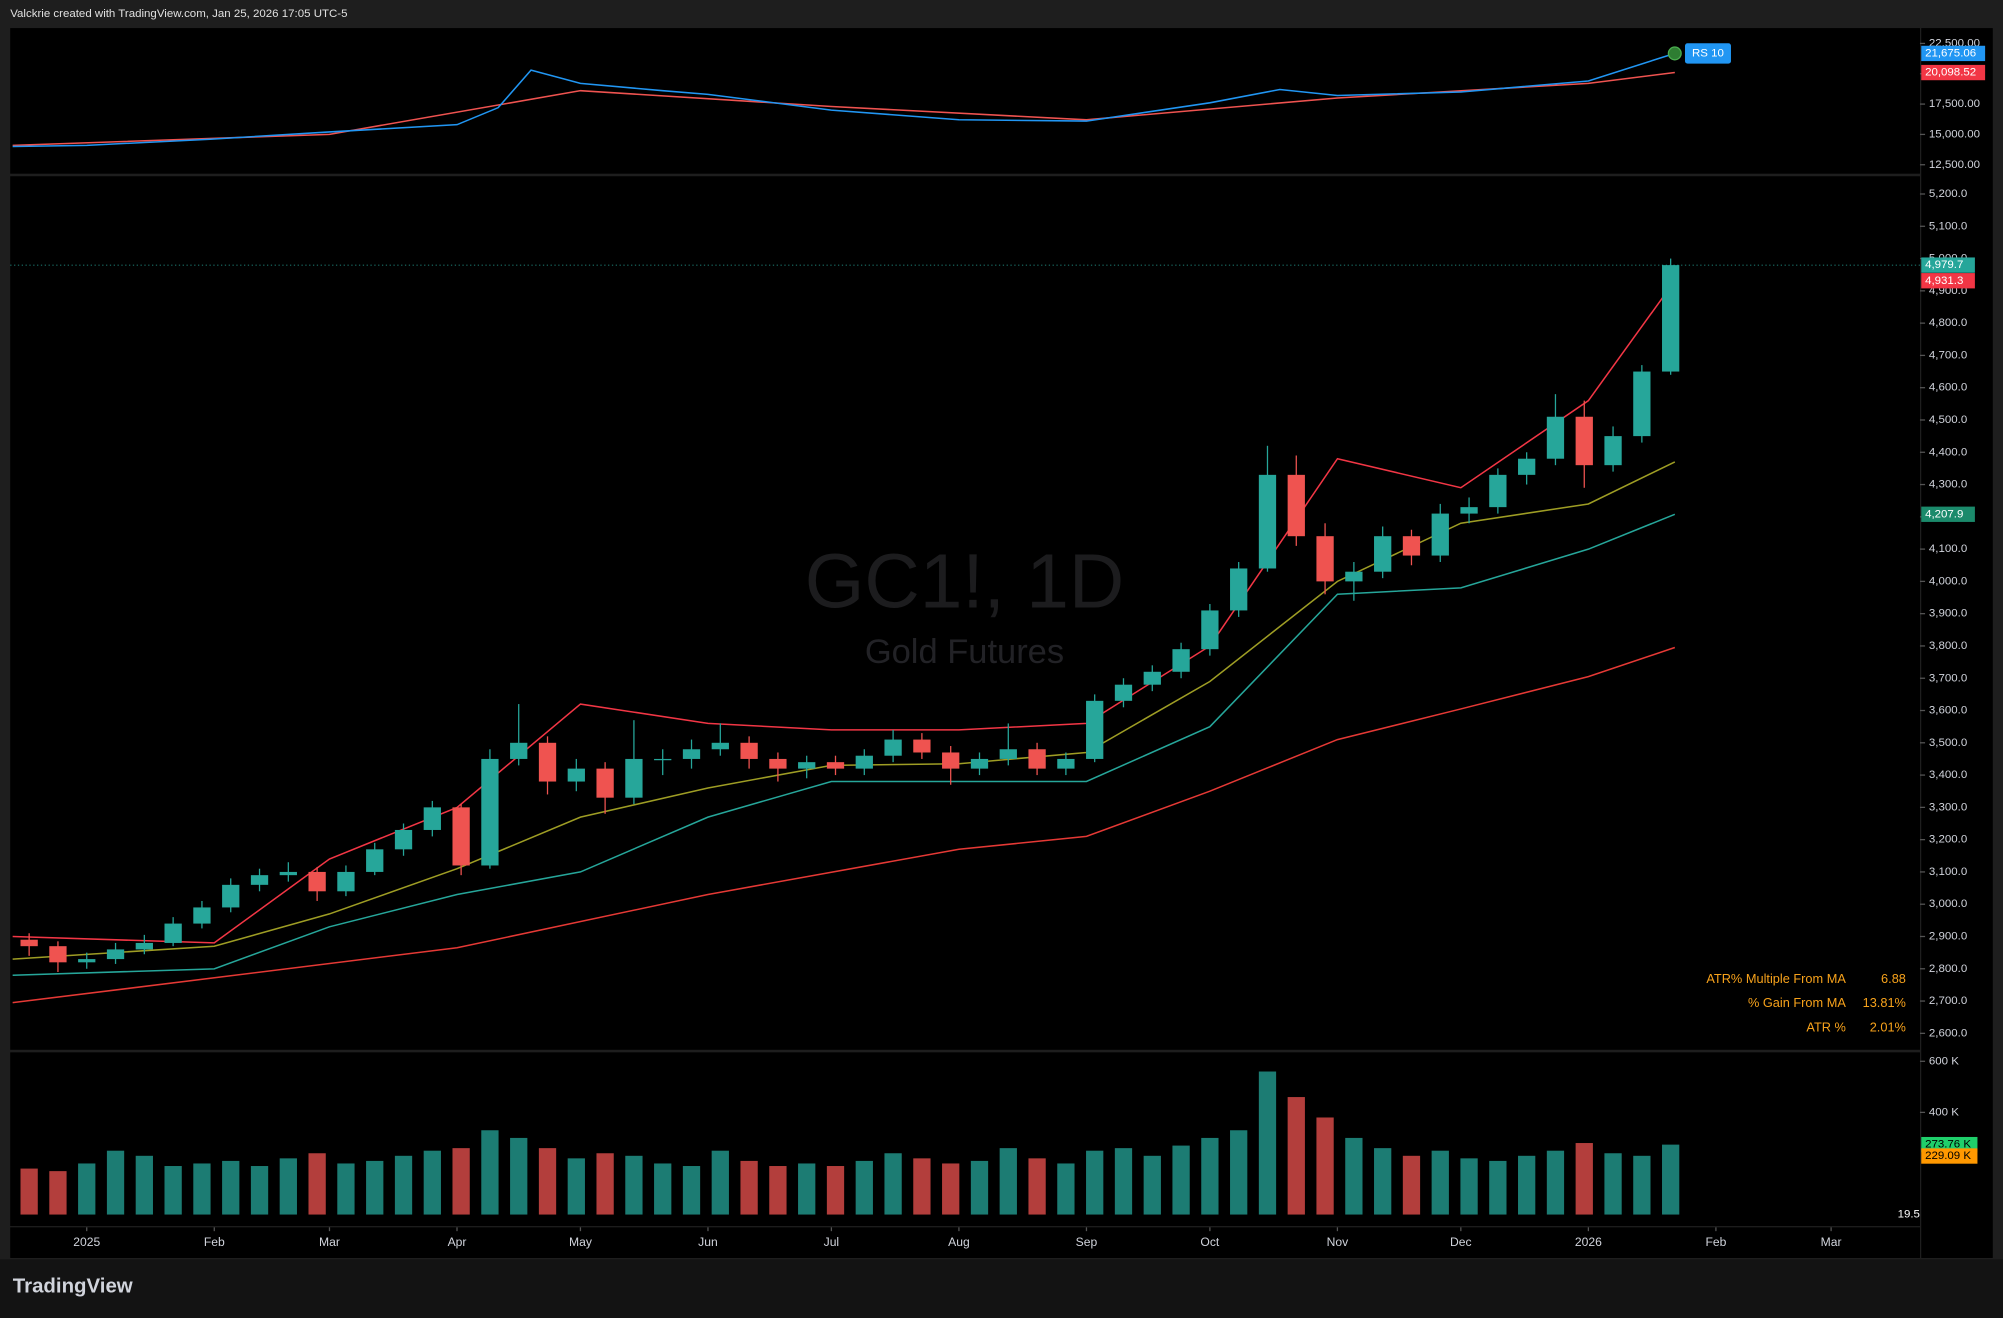 Image resolution: width=2003 pixels, height=1318 pixels. I want to click on table-value: 13.81%, so click(1884, 1002).